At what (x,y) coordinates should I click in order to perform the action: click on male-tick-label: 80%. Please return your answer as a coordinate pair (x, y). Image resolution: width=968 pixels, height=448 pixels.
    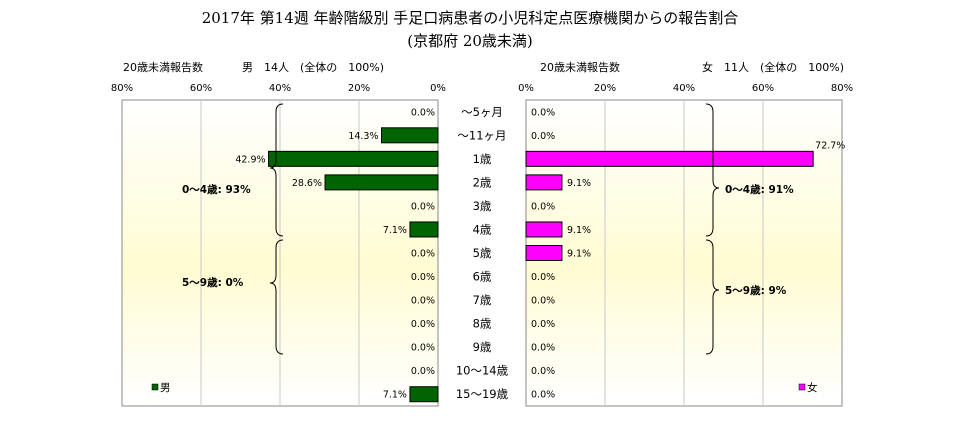
    Looking at the image, I should click on (122, 88).